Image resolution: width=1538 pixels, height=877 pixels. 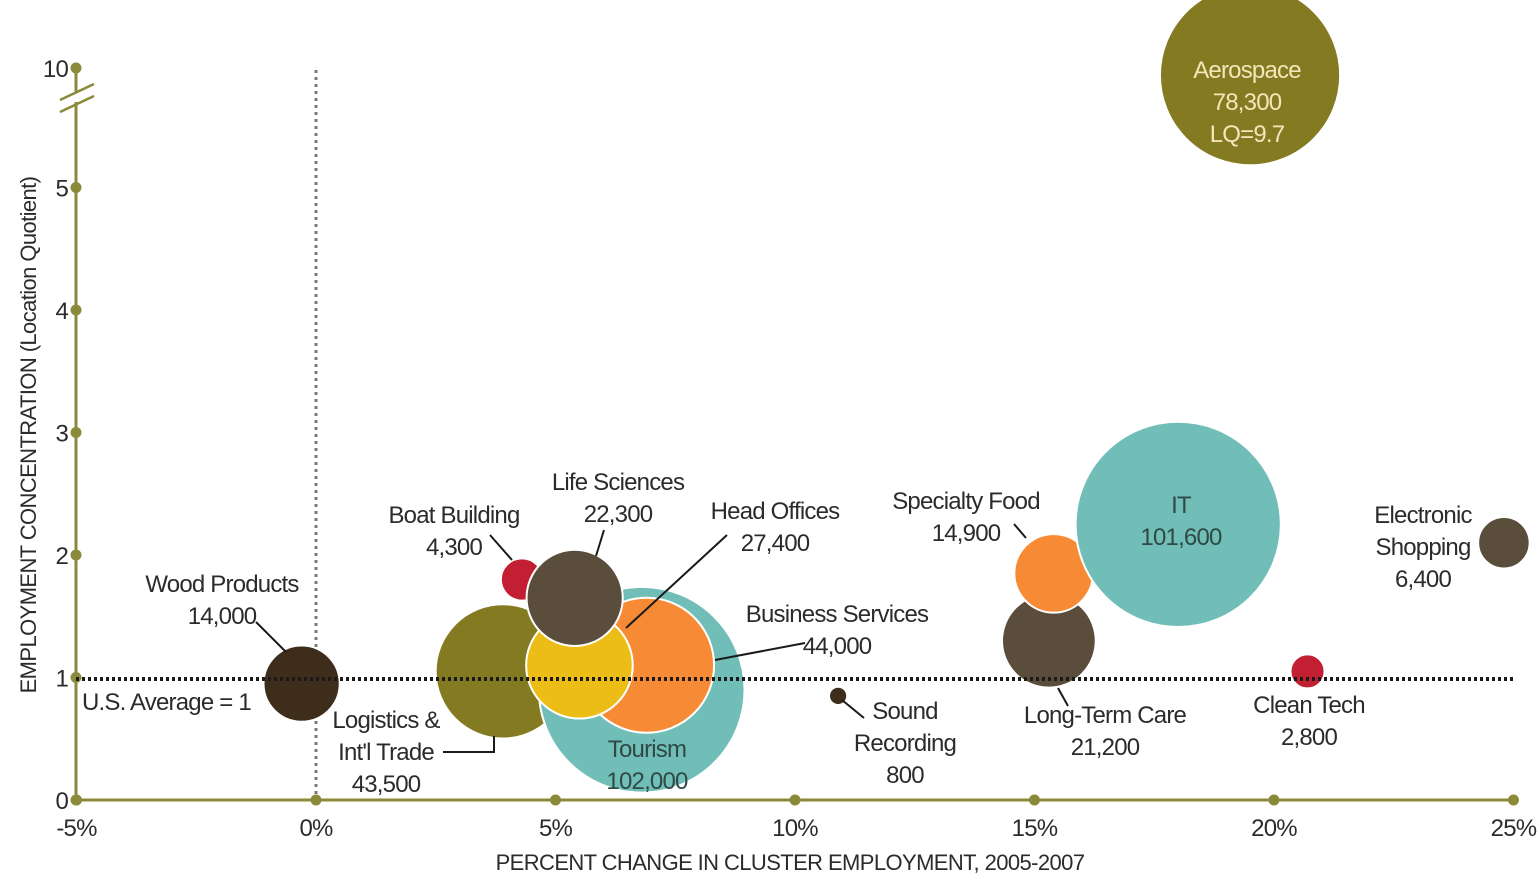 I want to click on bubble-label-line: Life Sciences, so click(x=618, y=482).